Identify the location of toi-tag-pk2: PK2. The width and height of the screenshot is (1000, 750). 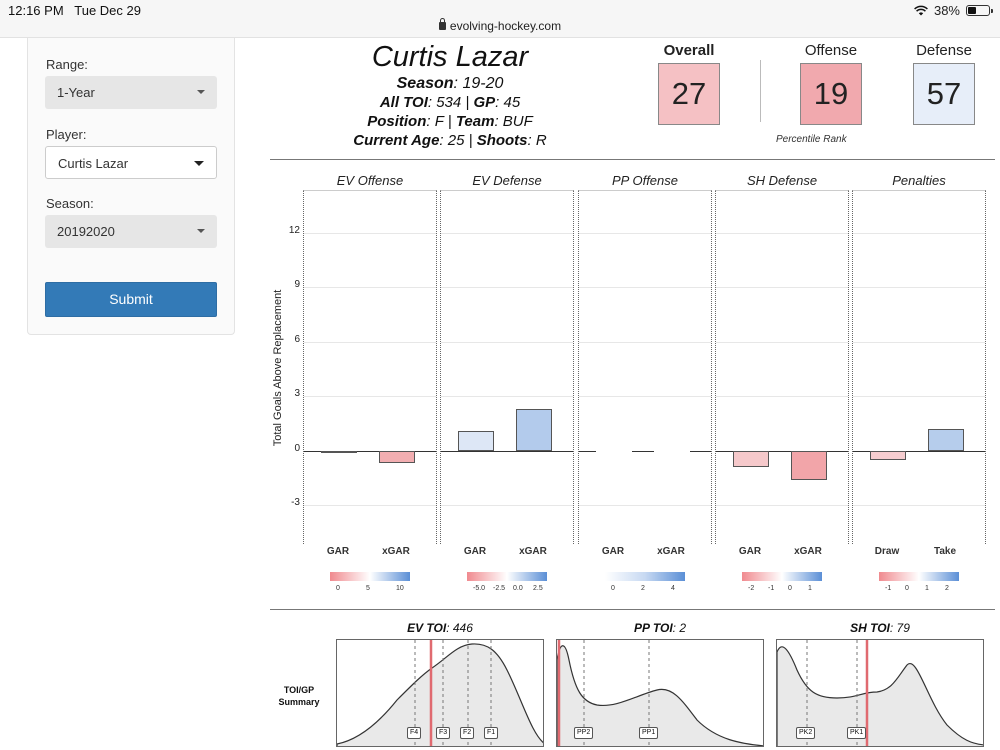
(806, 733).